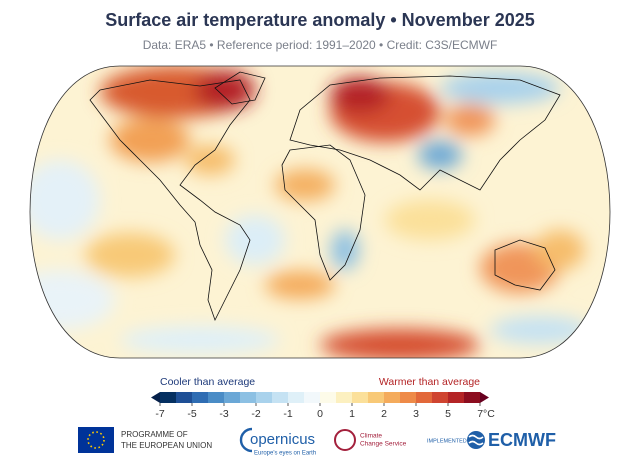  I want to click on colorbar-tick-label: -7, so click(159, 414).